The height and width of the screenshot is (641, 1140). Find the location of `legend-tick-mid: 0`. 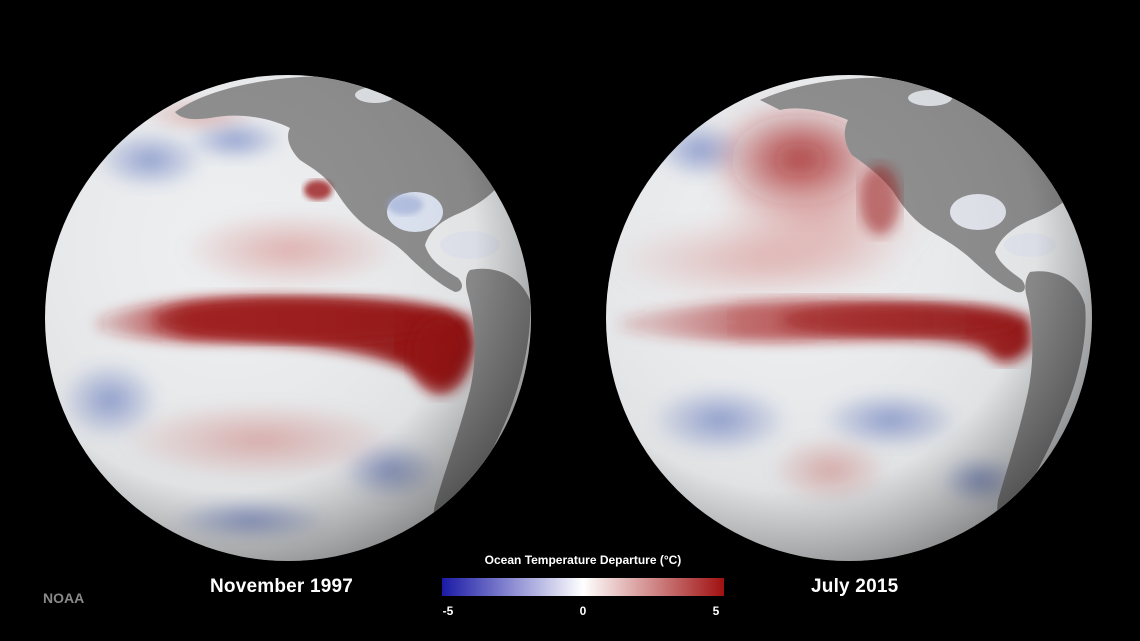

legend-tick-mid: 0 is located at coordinates (583, 611).